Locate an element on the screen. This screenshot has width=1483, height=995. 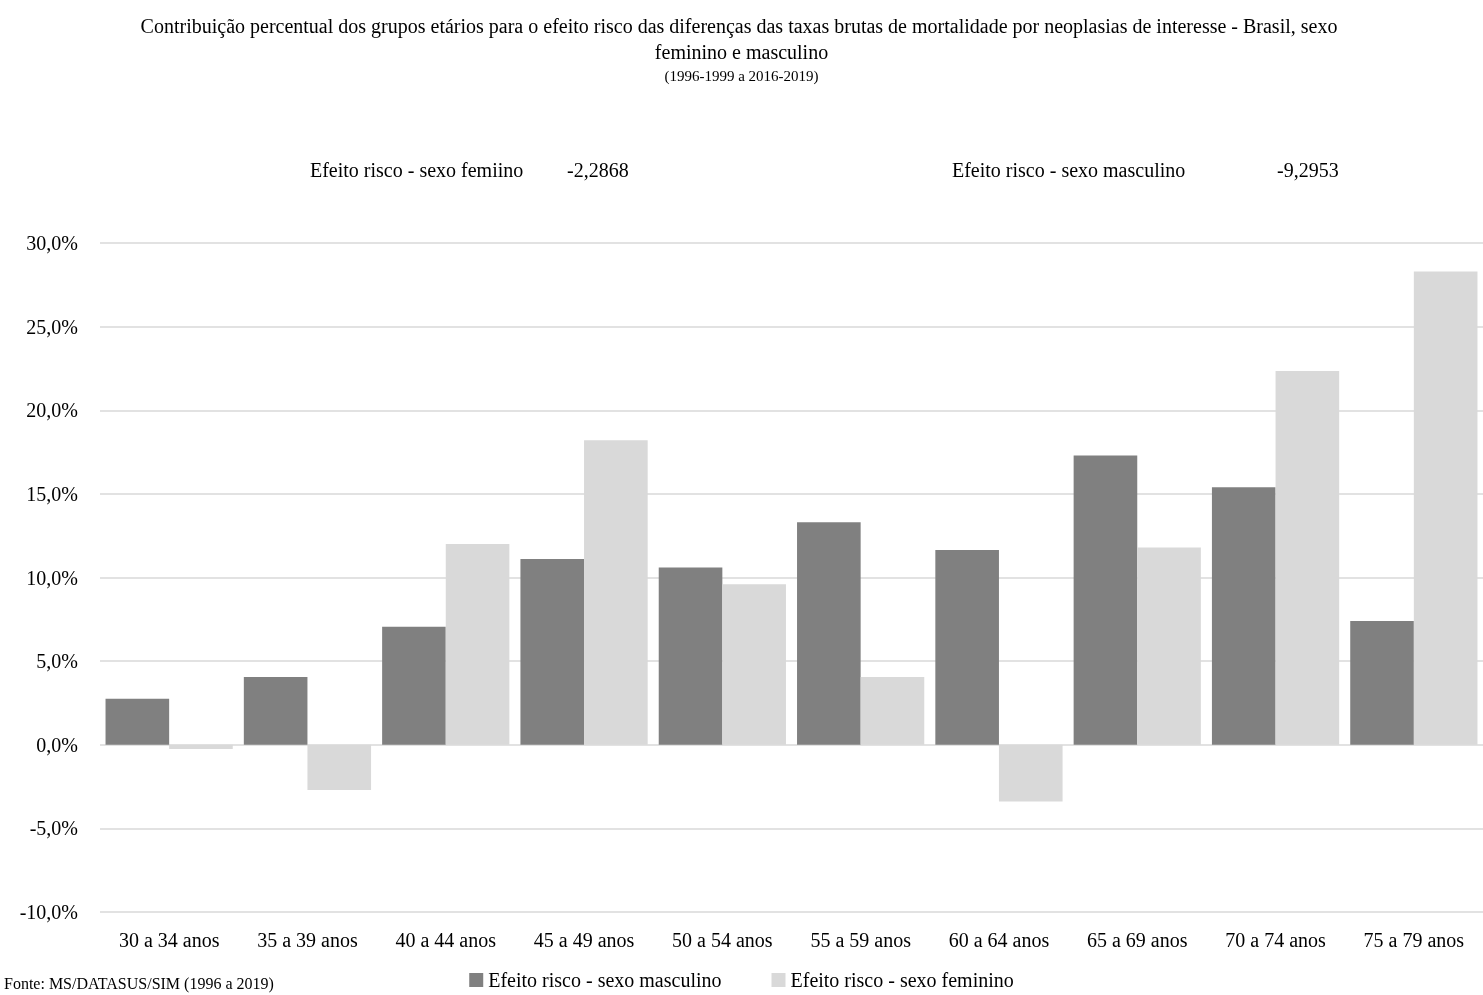
x-tick-label: 65 a 69 anos is located at coordinates (1137, 940).